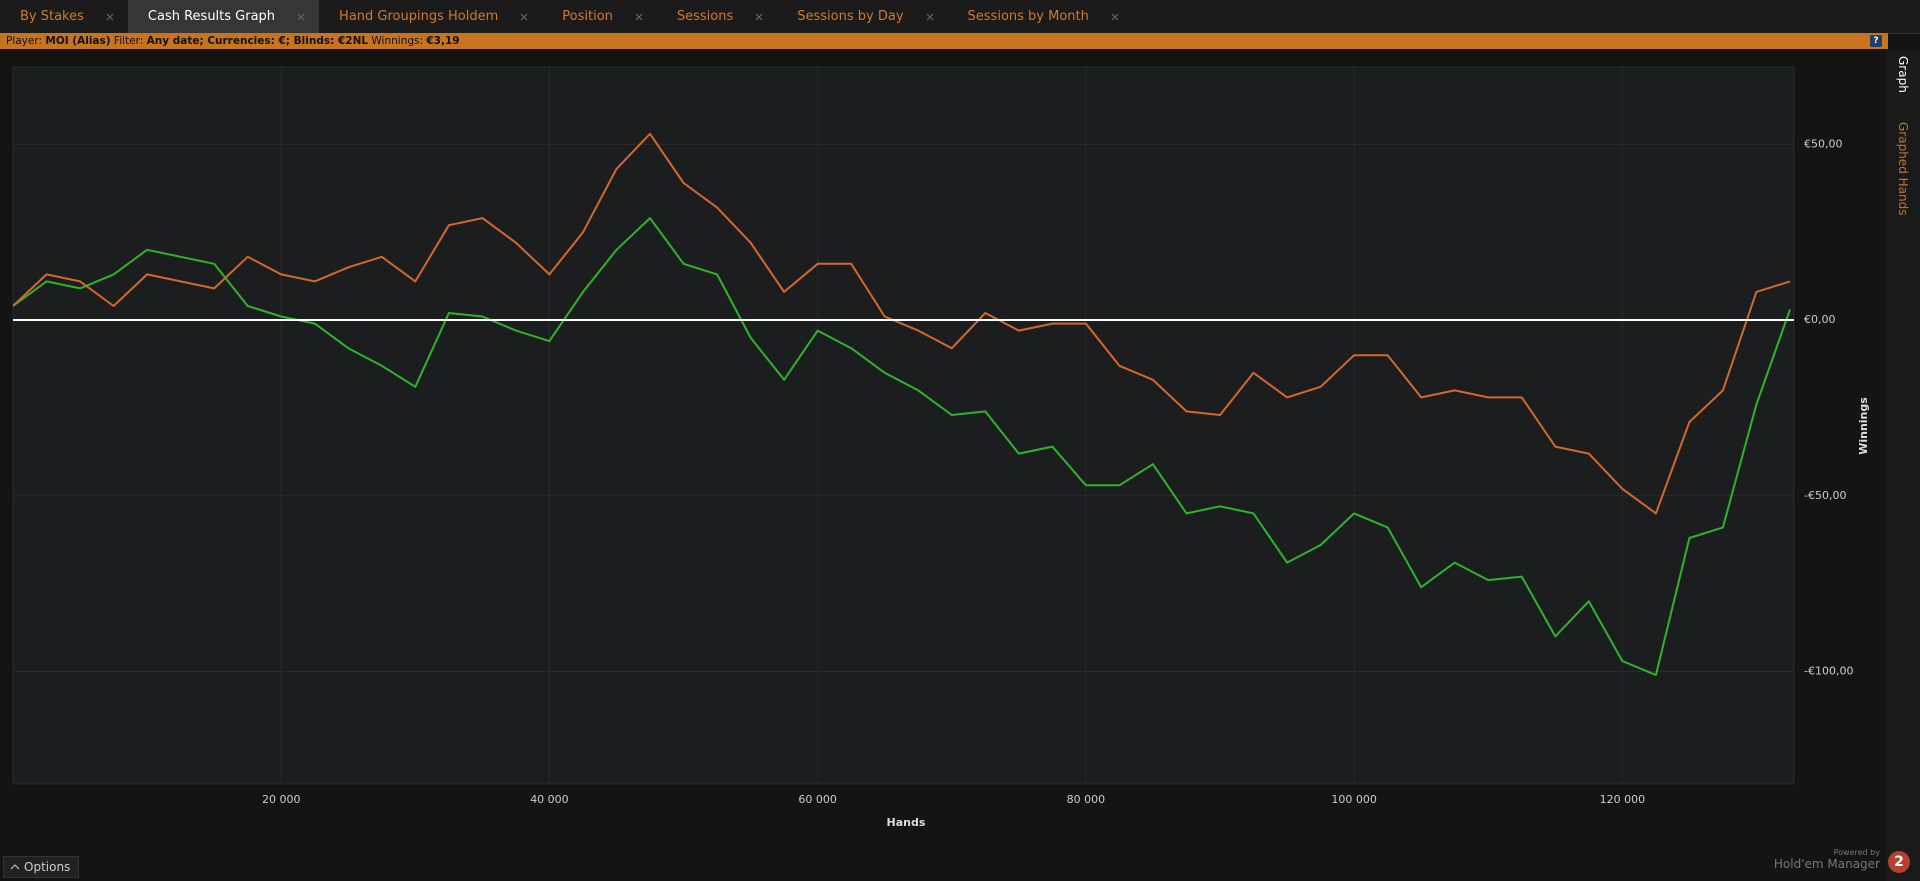 The width and height of the screenshot is (1920, 881). I want to click on filter: Any date; Currencies: €; Blinds: €2NL, so click(257, 41).